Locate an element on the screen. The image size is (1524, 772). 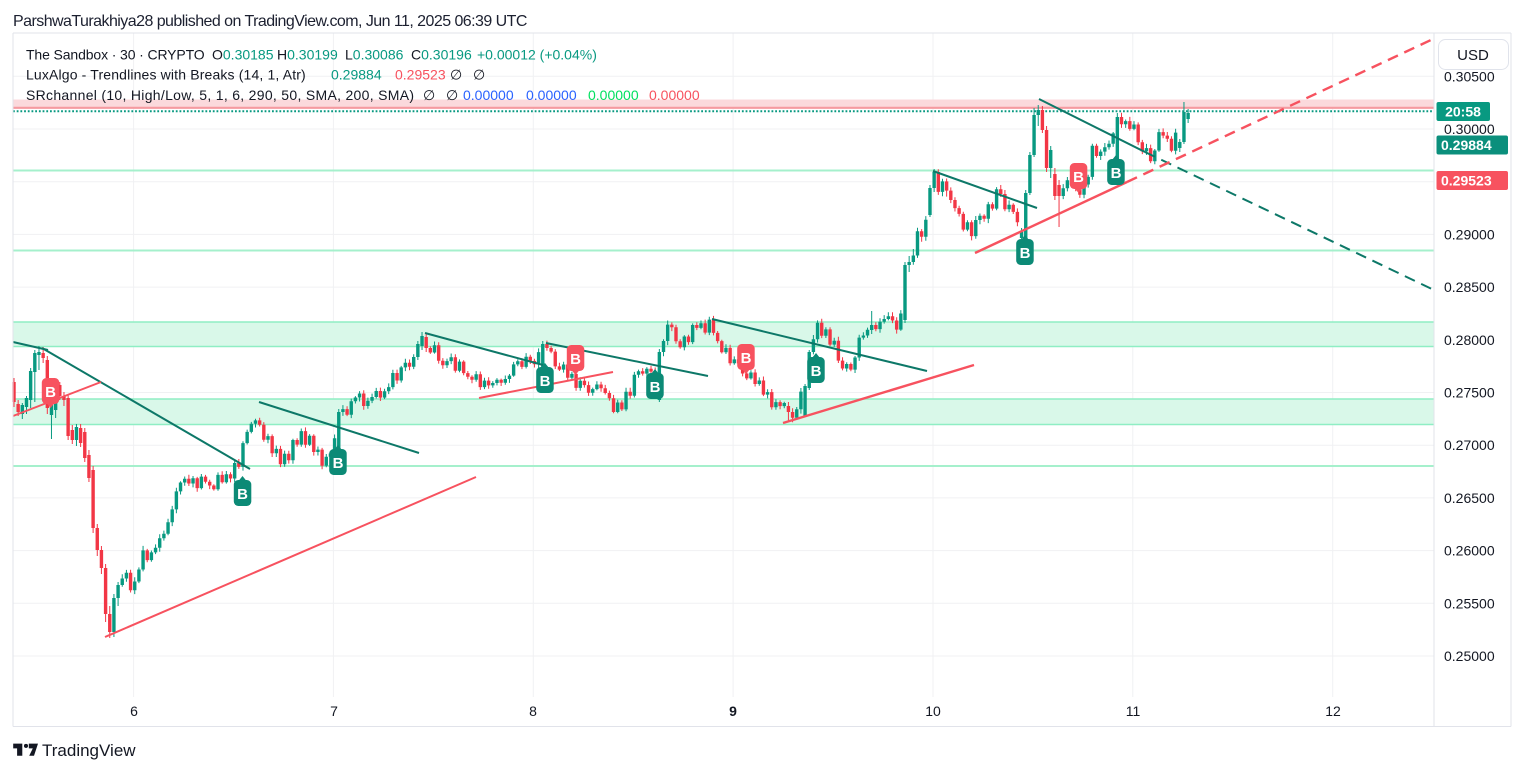
svg-text: 0.30500 is located at coordinates (1469, 76).